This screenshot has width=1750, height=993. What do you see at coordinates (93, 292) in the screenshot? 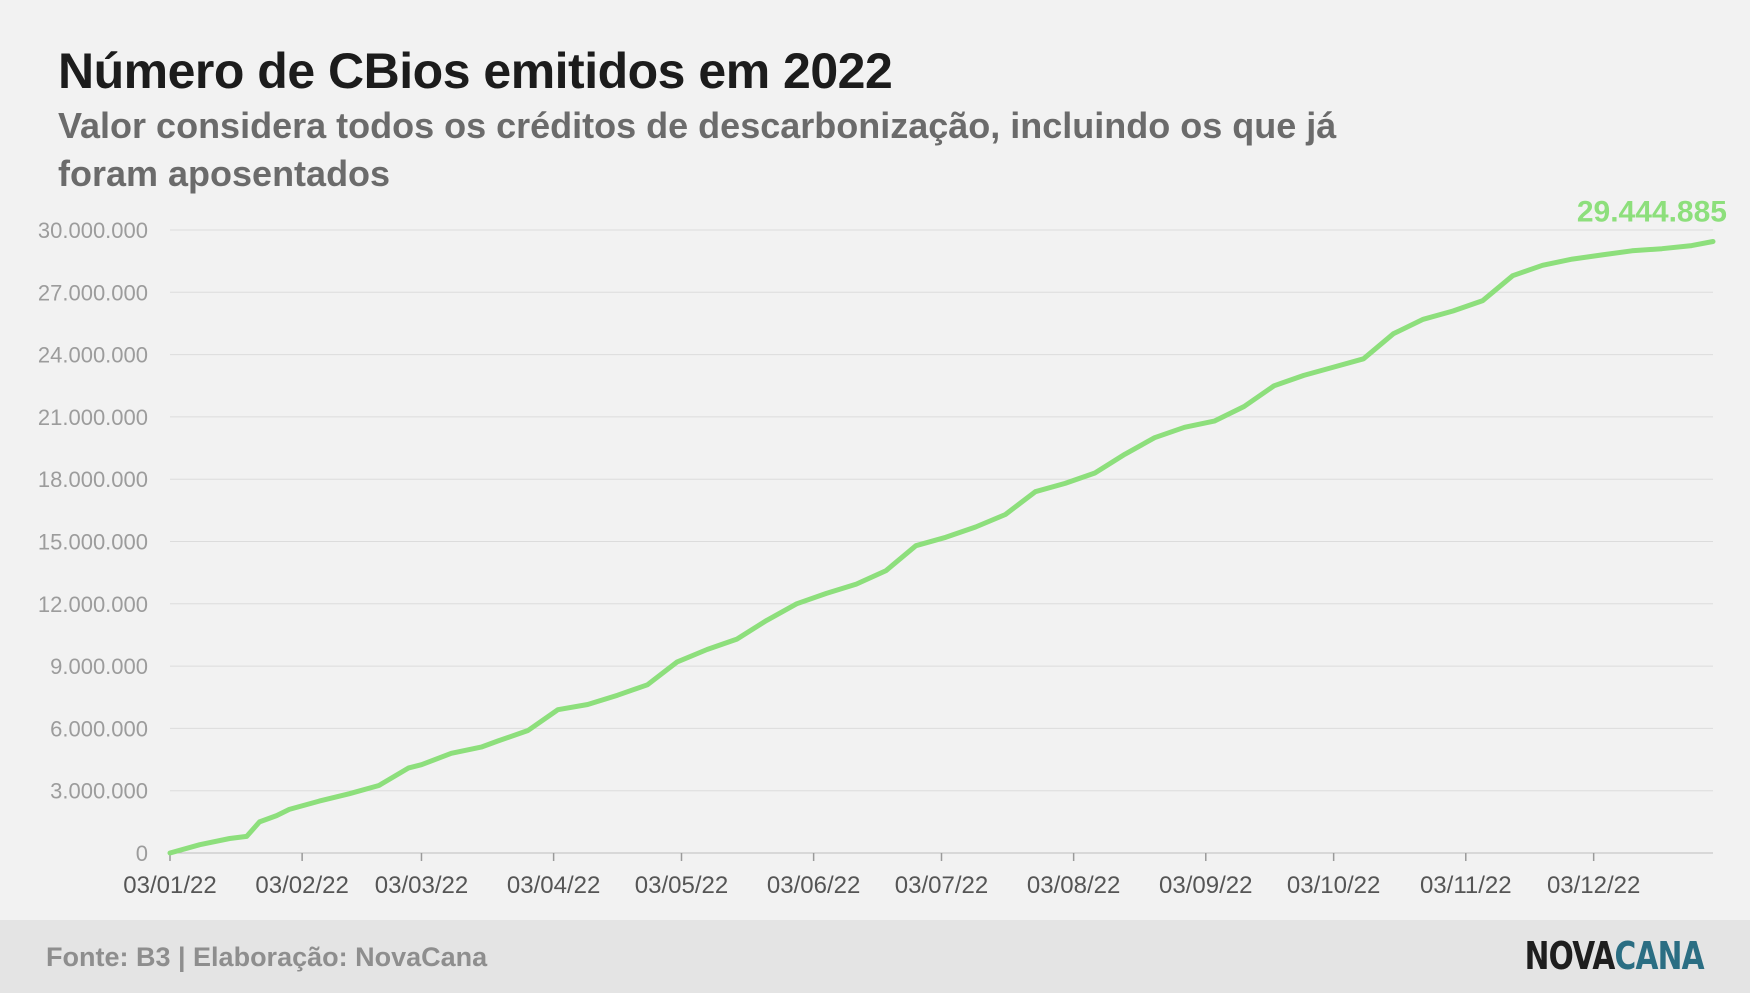
I see `y-tick-label: 27.000.000` at bounding box center [93, 292].